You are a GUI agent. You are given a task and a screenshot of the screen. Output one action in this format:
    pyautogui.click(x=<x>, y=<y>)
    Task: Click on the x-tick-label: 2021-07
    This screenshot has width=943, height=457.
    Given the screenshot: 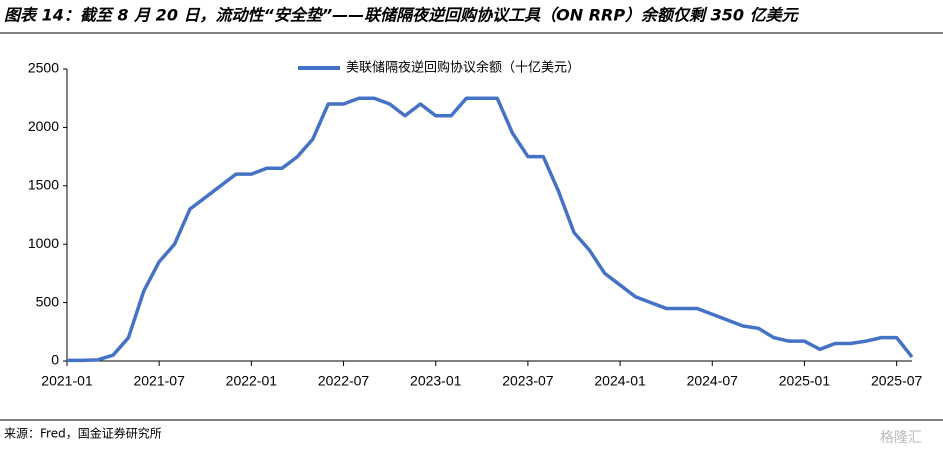 What is the action you would take?
    pyautogui.click(x=159, y=381)
    